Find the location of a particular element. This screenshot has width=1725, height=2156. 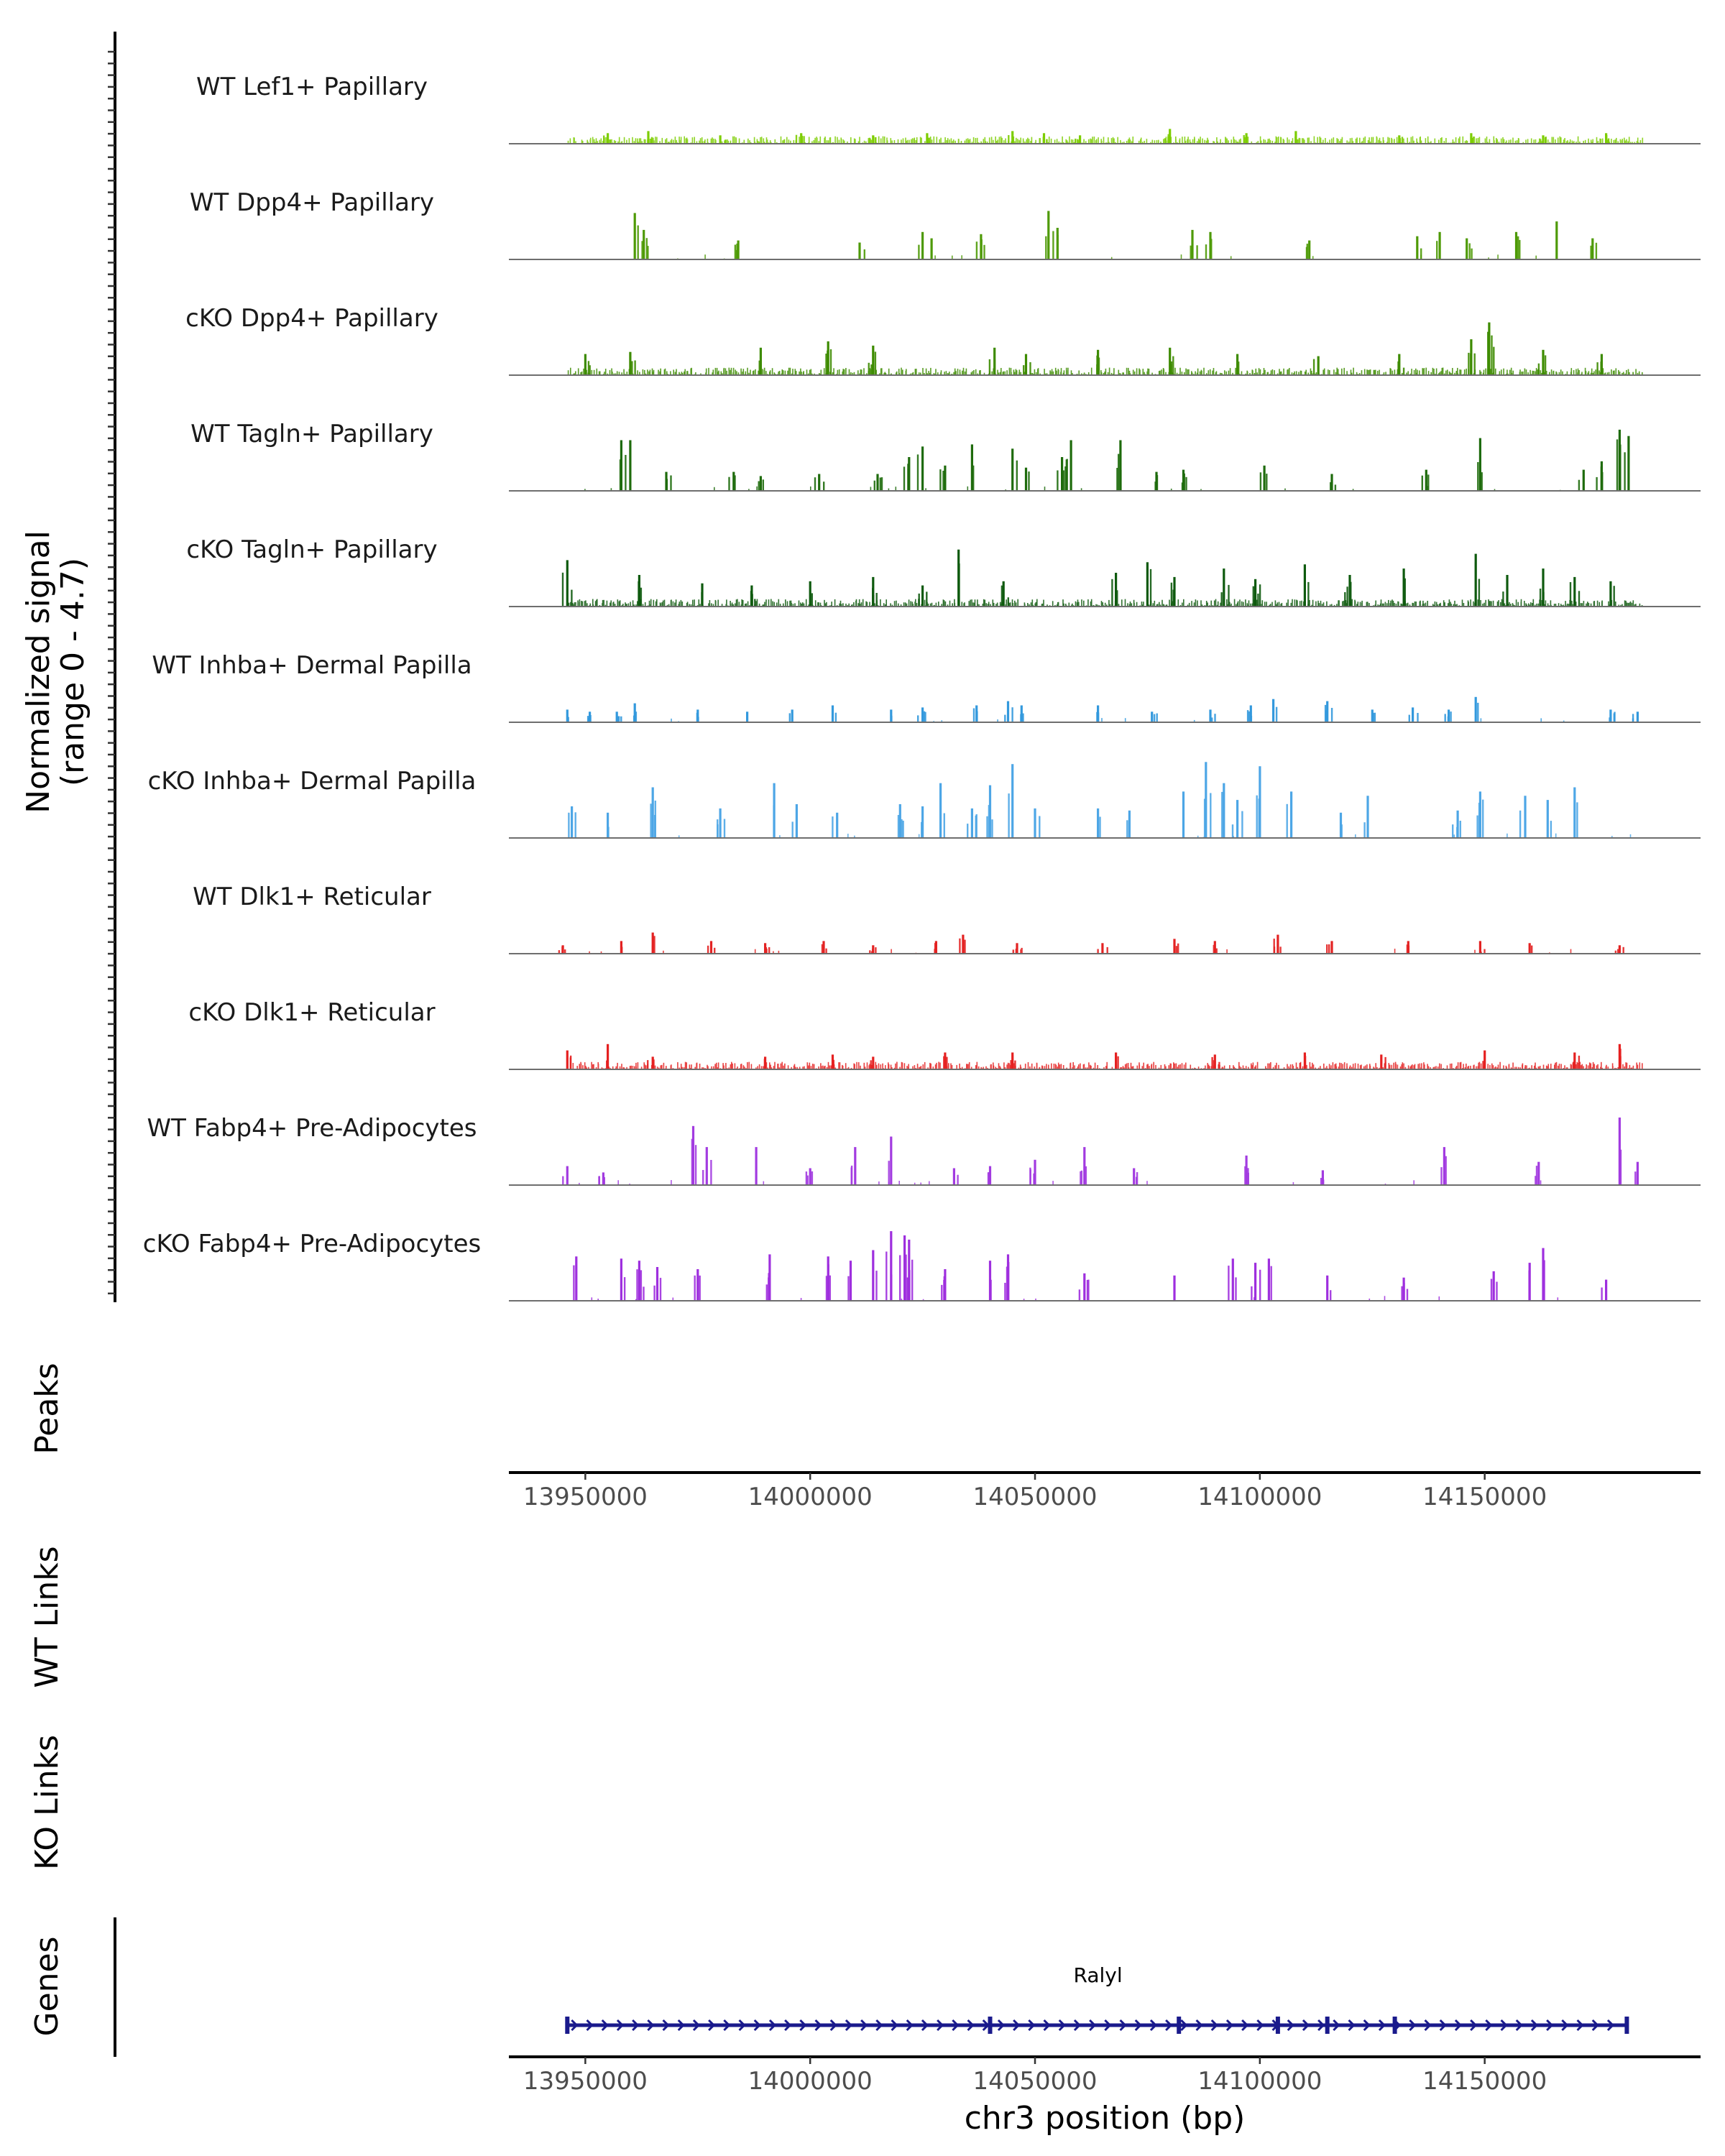

gene-exon is located at coordinates (567, 2025).